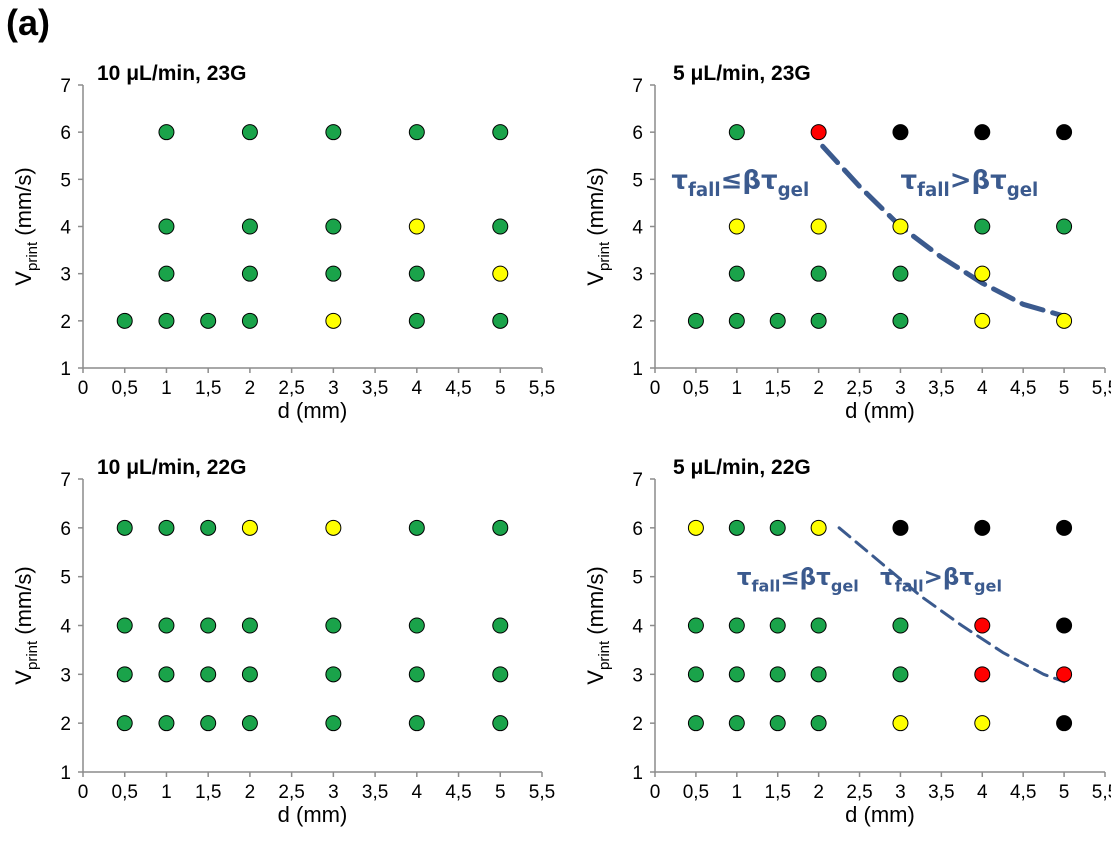  I want to click on boundary-curve, so click(943, 231).